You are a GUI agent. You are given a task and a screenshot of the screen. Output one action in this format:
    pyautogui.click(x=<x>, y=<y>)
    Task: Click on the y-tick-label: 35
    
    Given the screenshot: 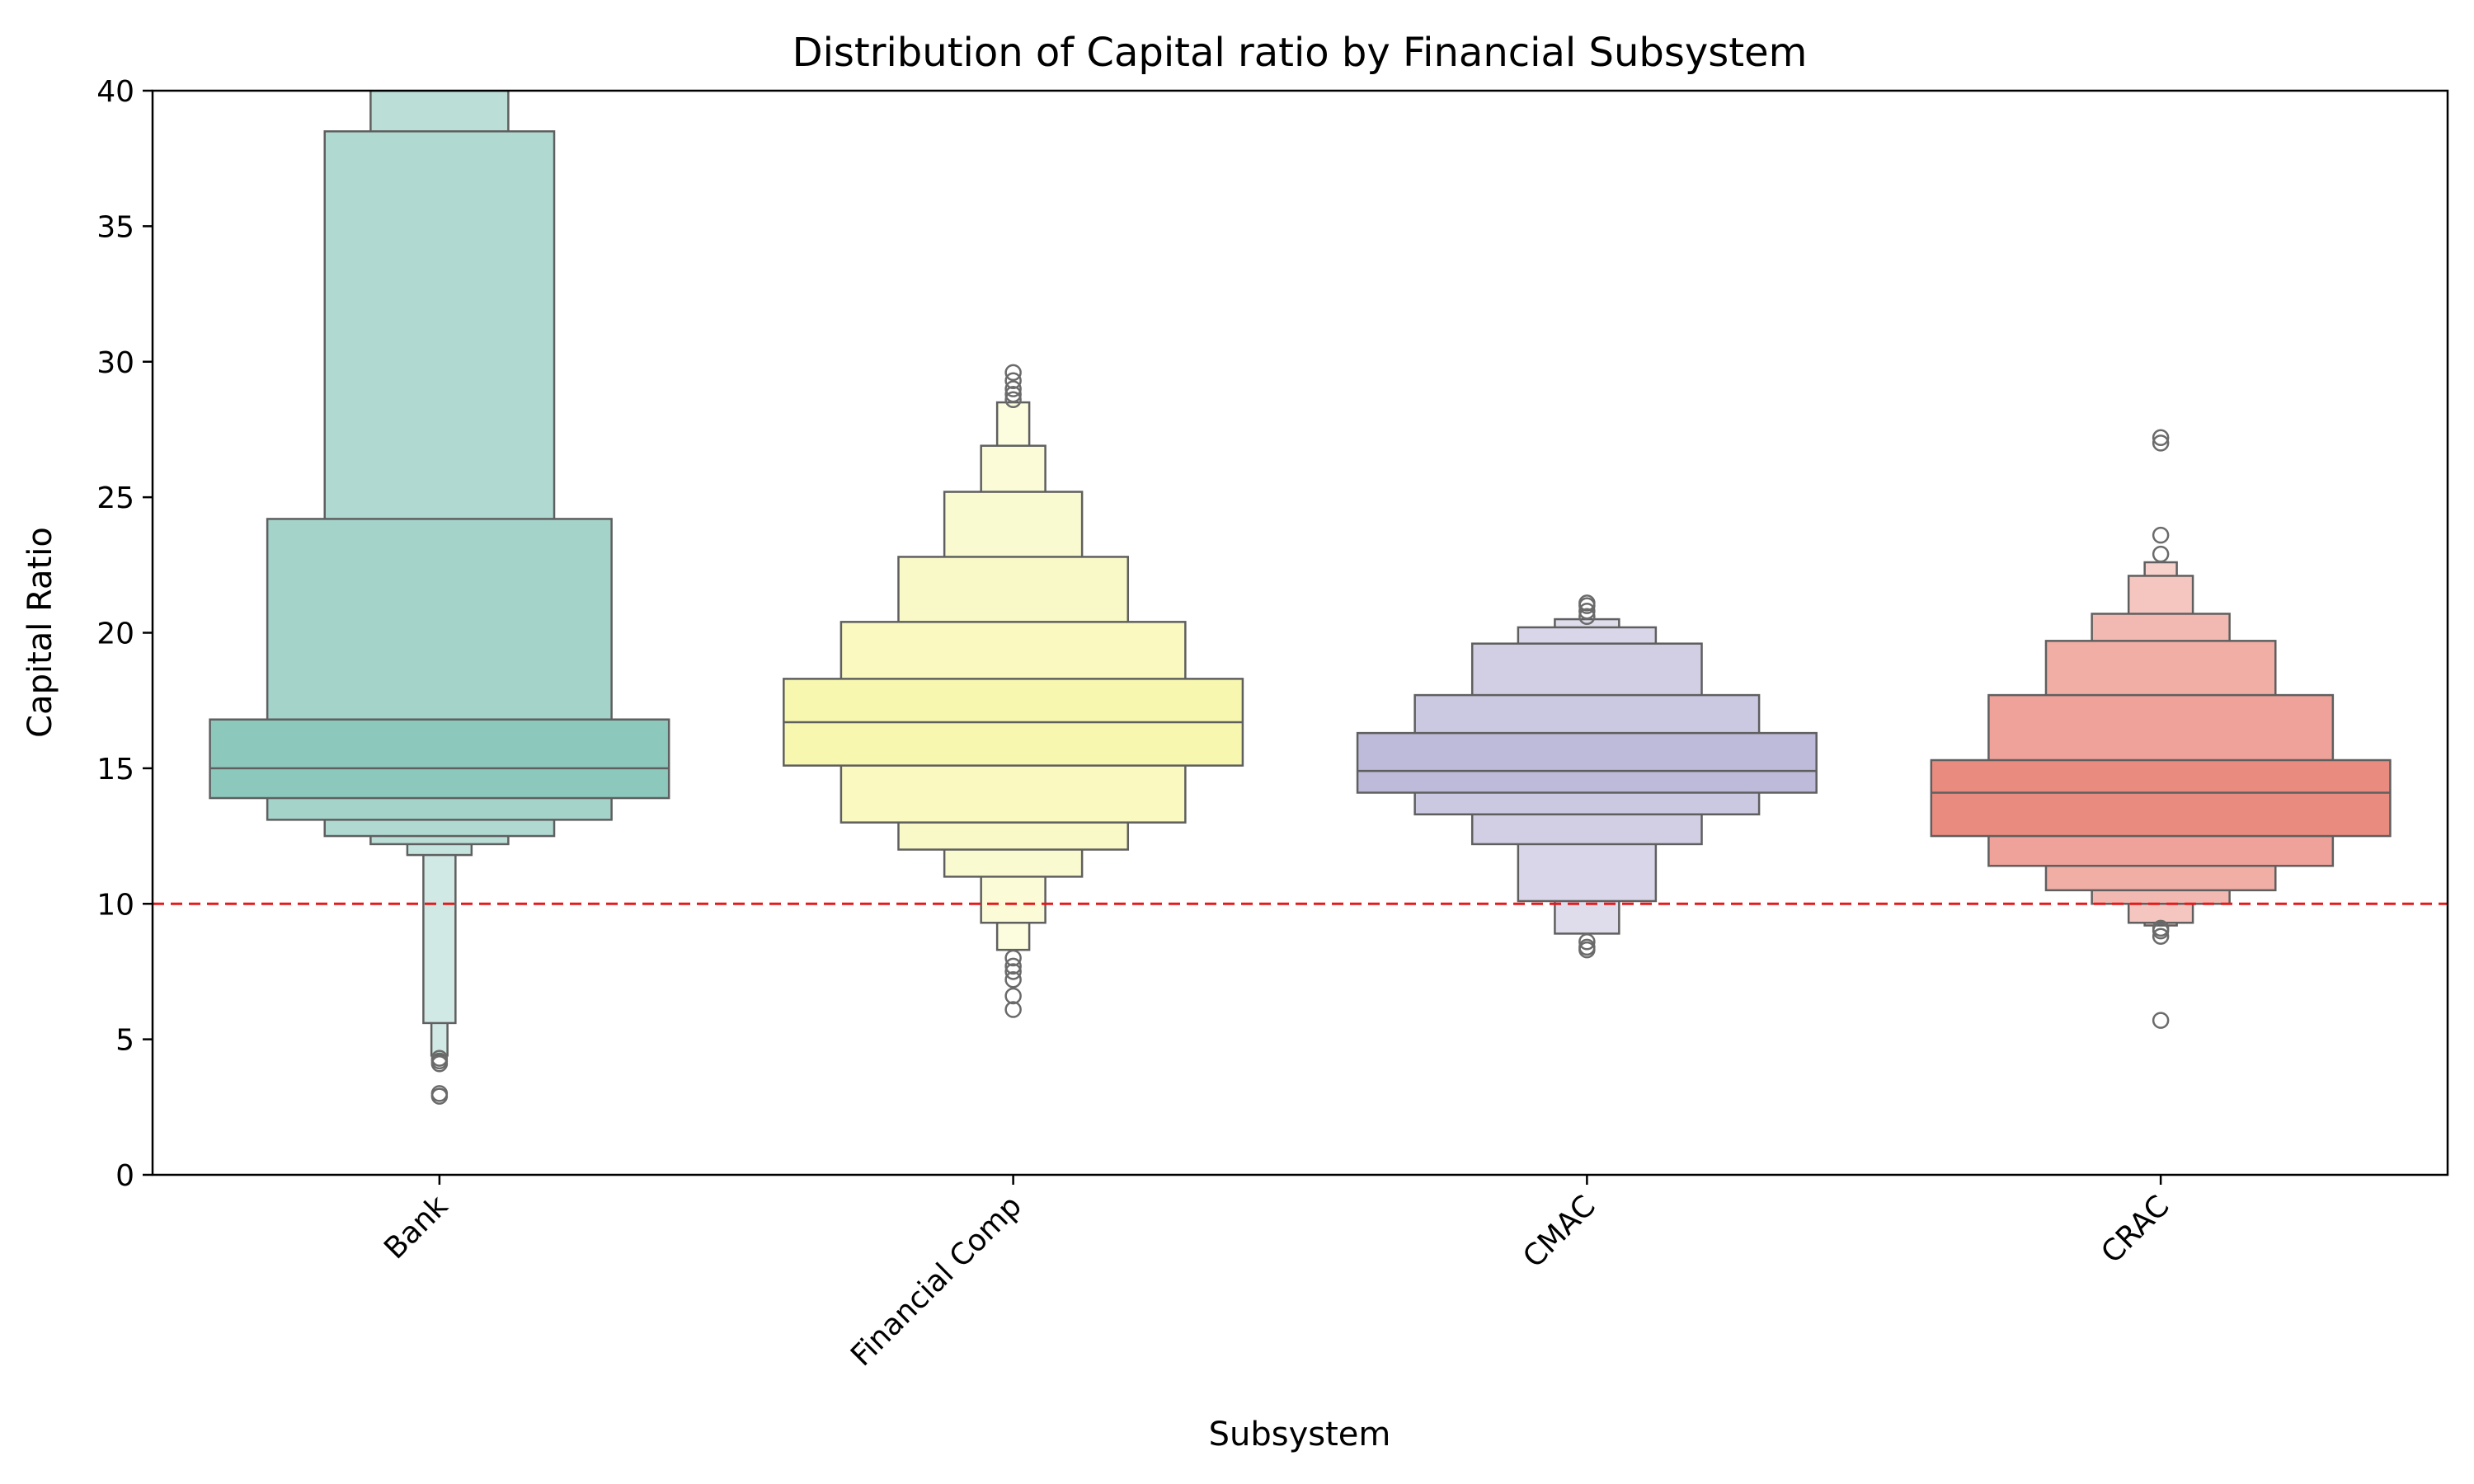 What is the action you would take?
    pyautogui.click(x=115, y=227)
    